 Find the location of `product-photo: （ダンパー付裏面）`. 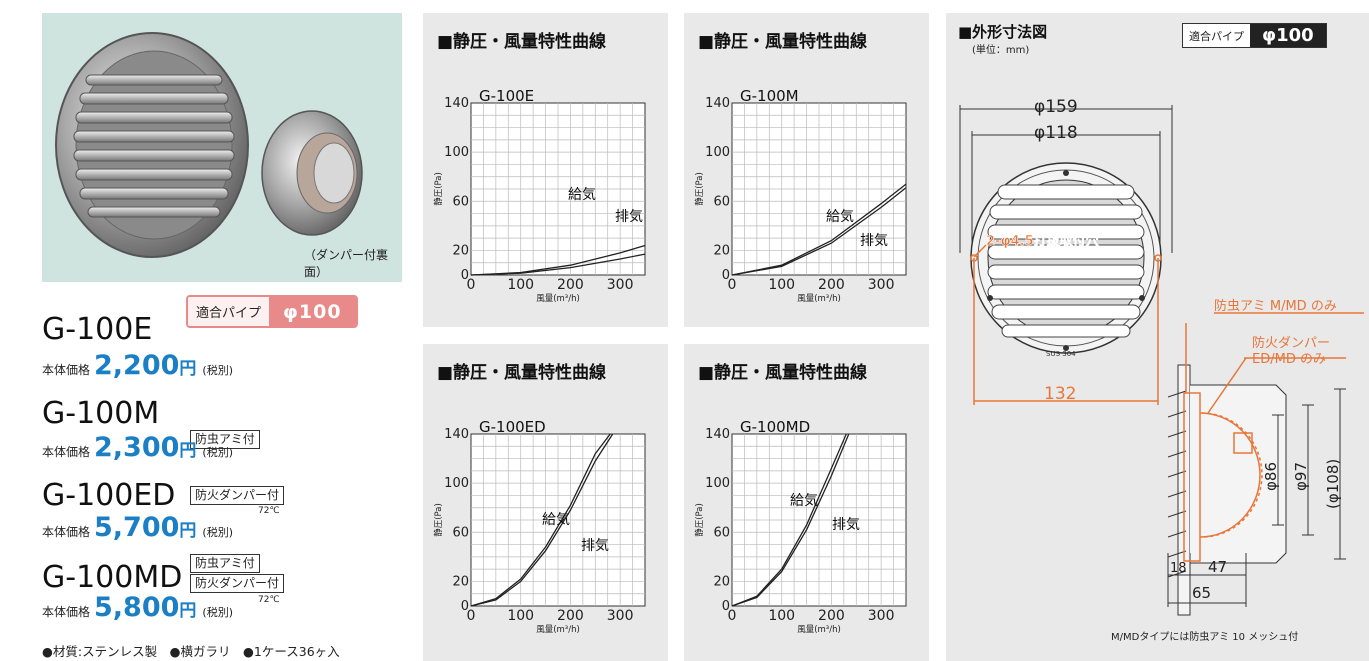

product-photo: （ダンパー付裏面） is located at coordinates (222, 147).